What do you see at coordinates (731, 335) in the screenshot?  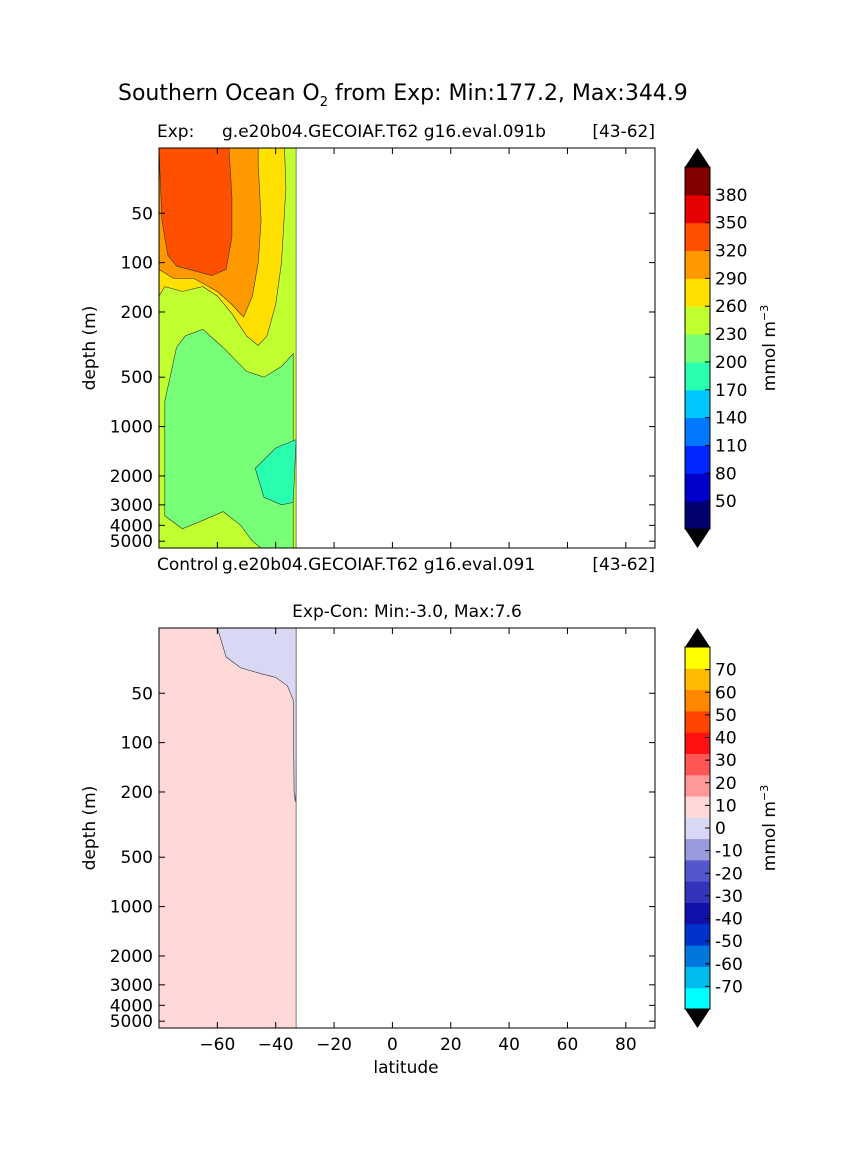 I see `colorbar-tick-label: 230` at bounding box center [731, 335].